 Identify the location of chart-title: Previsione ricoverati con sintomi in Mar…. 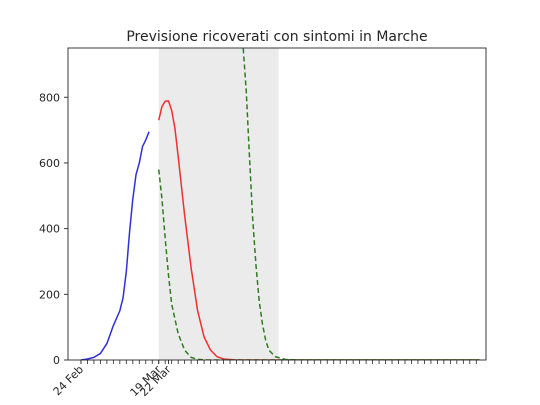
(276, 37).